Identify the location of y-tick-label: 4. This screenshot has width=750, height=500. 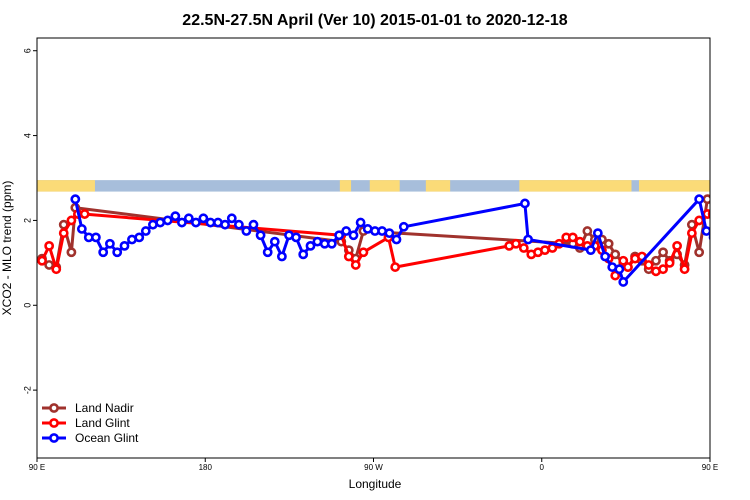
(27, 135).